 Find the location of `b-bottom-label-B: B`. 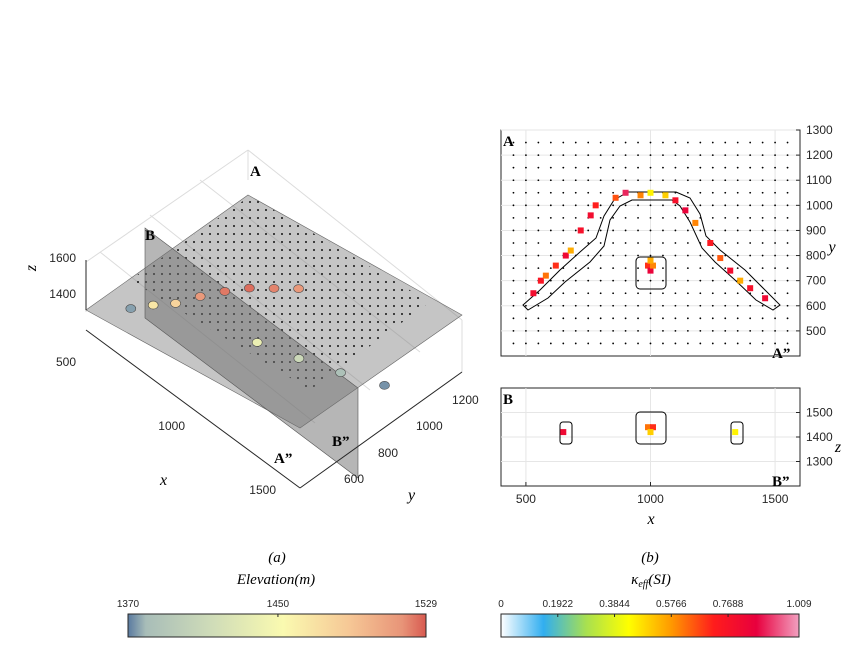

b-bottom-label-B: B is located at coordinates (508, 400).